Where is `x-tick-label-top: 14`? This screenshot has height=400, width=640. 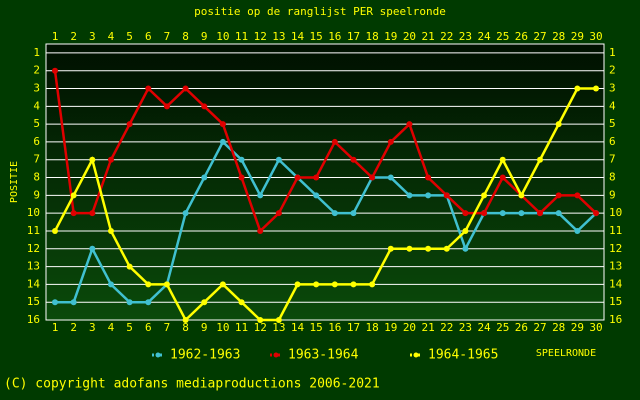
x-tick-label-top: 14 is located at coordinates (298, 36).